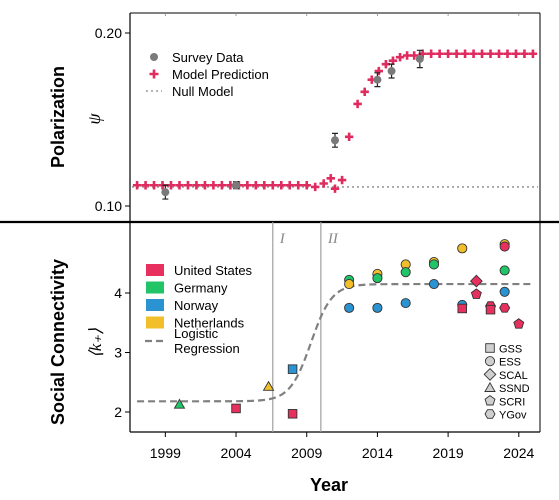  I want to click on legend-survey-label: Survey Data, so click(208, 57).